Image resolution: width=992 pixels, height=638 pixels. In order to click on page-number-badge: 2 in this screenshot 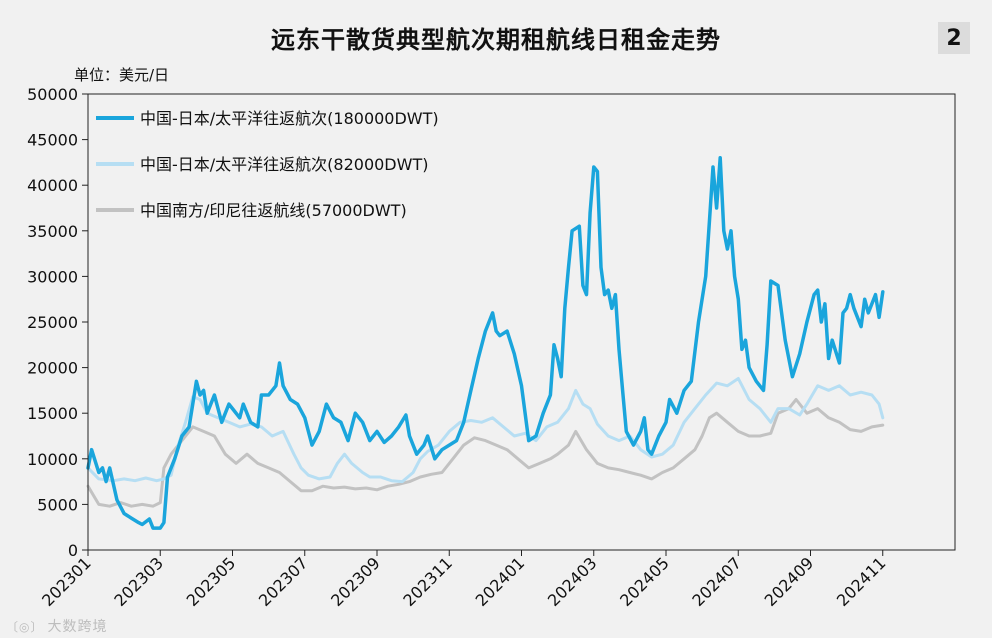, I will do `click(954, 38)`.